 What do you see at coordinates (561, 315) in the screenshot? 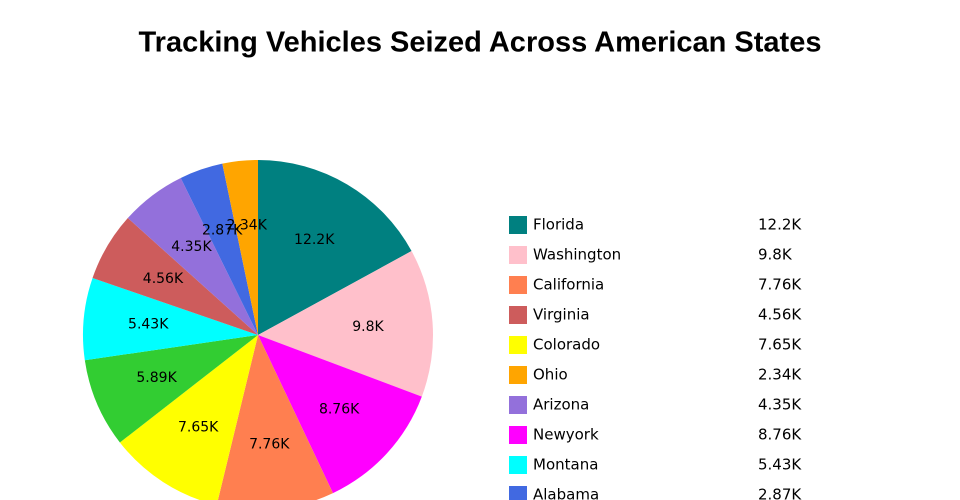
I see `legend-label: Virginia` at bounding box center [561, 315].